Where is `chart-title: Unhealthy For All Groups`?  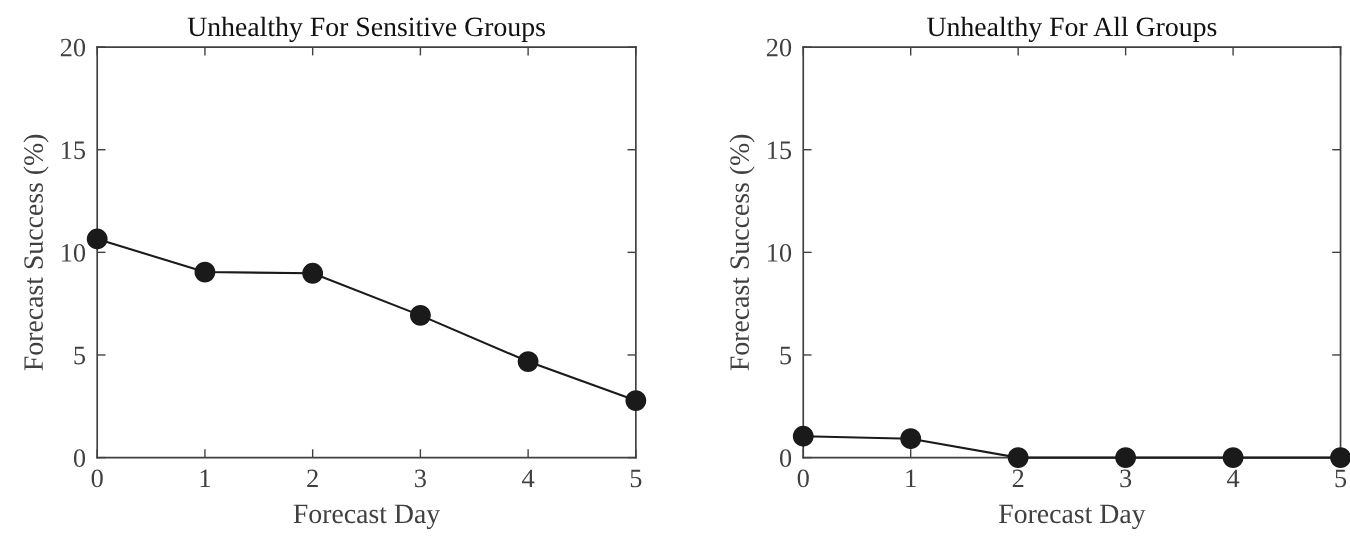 chart-title: Unhealthy For All Groups is located at coordinates (1072, 29).